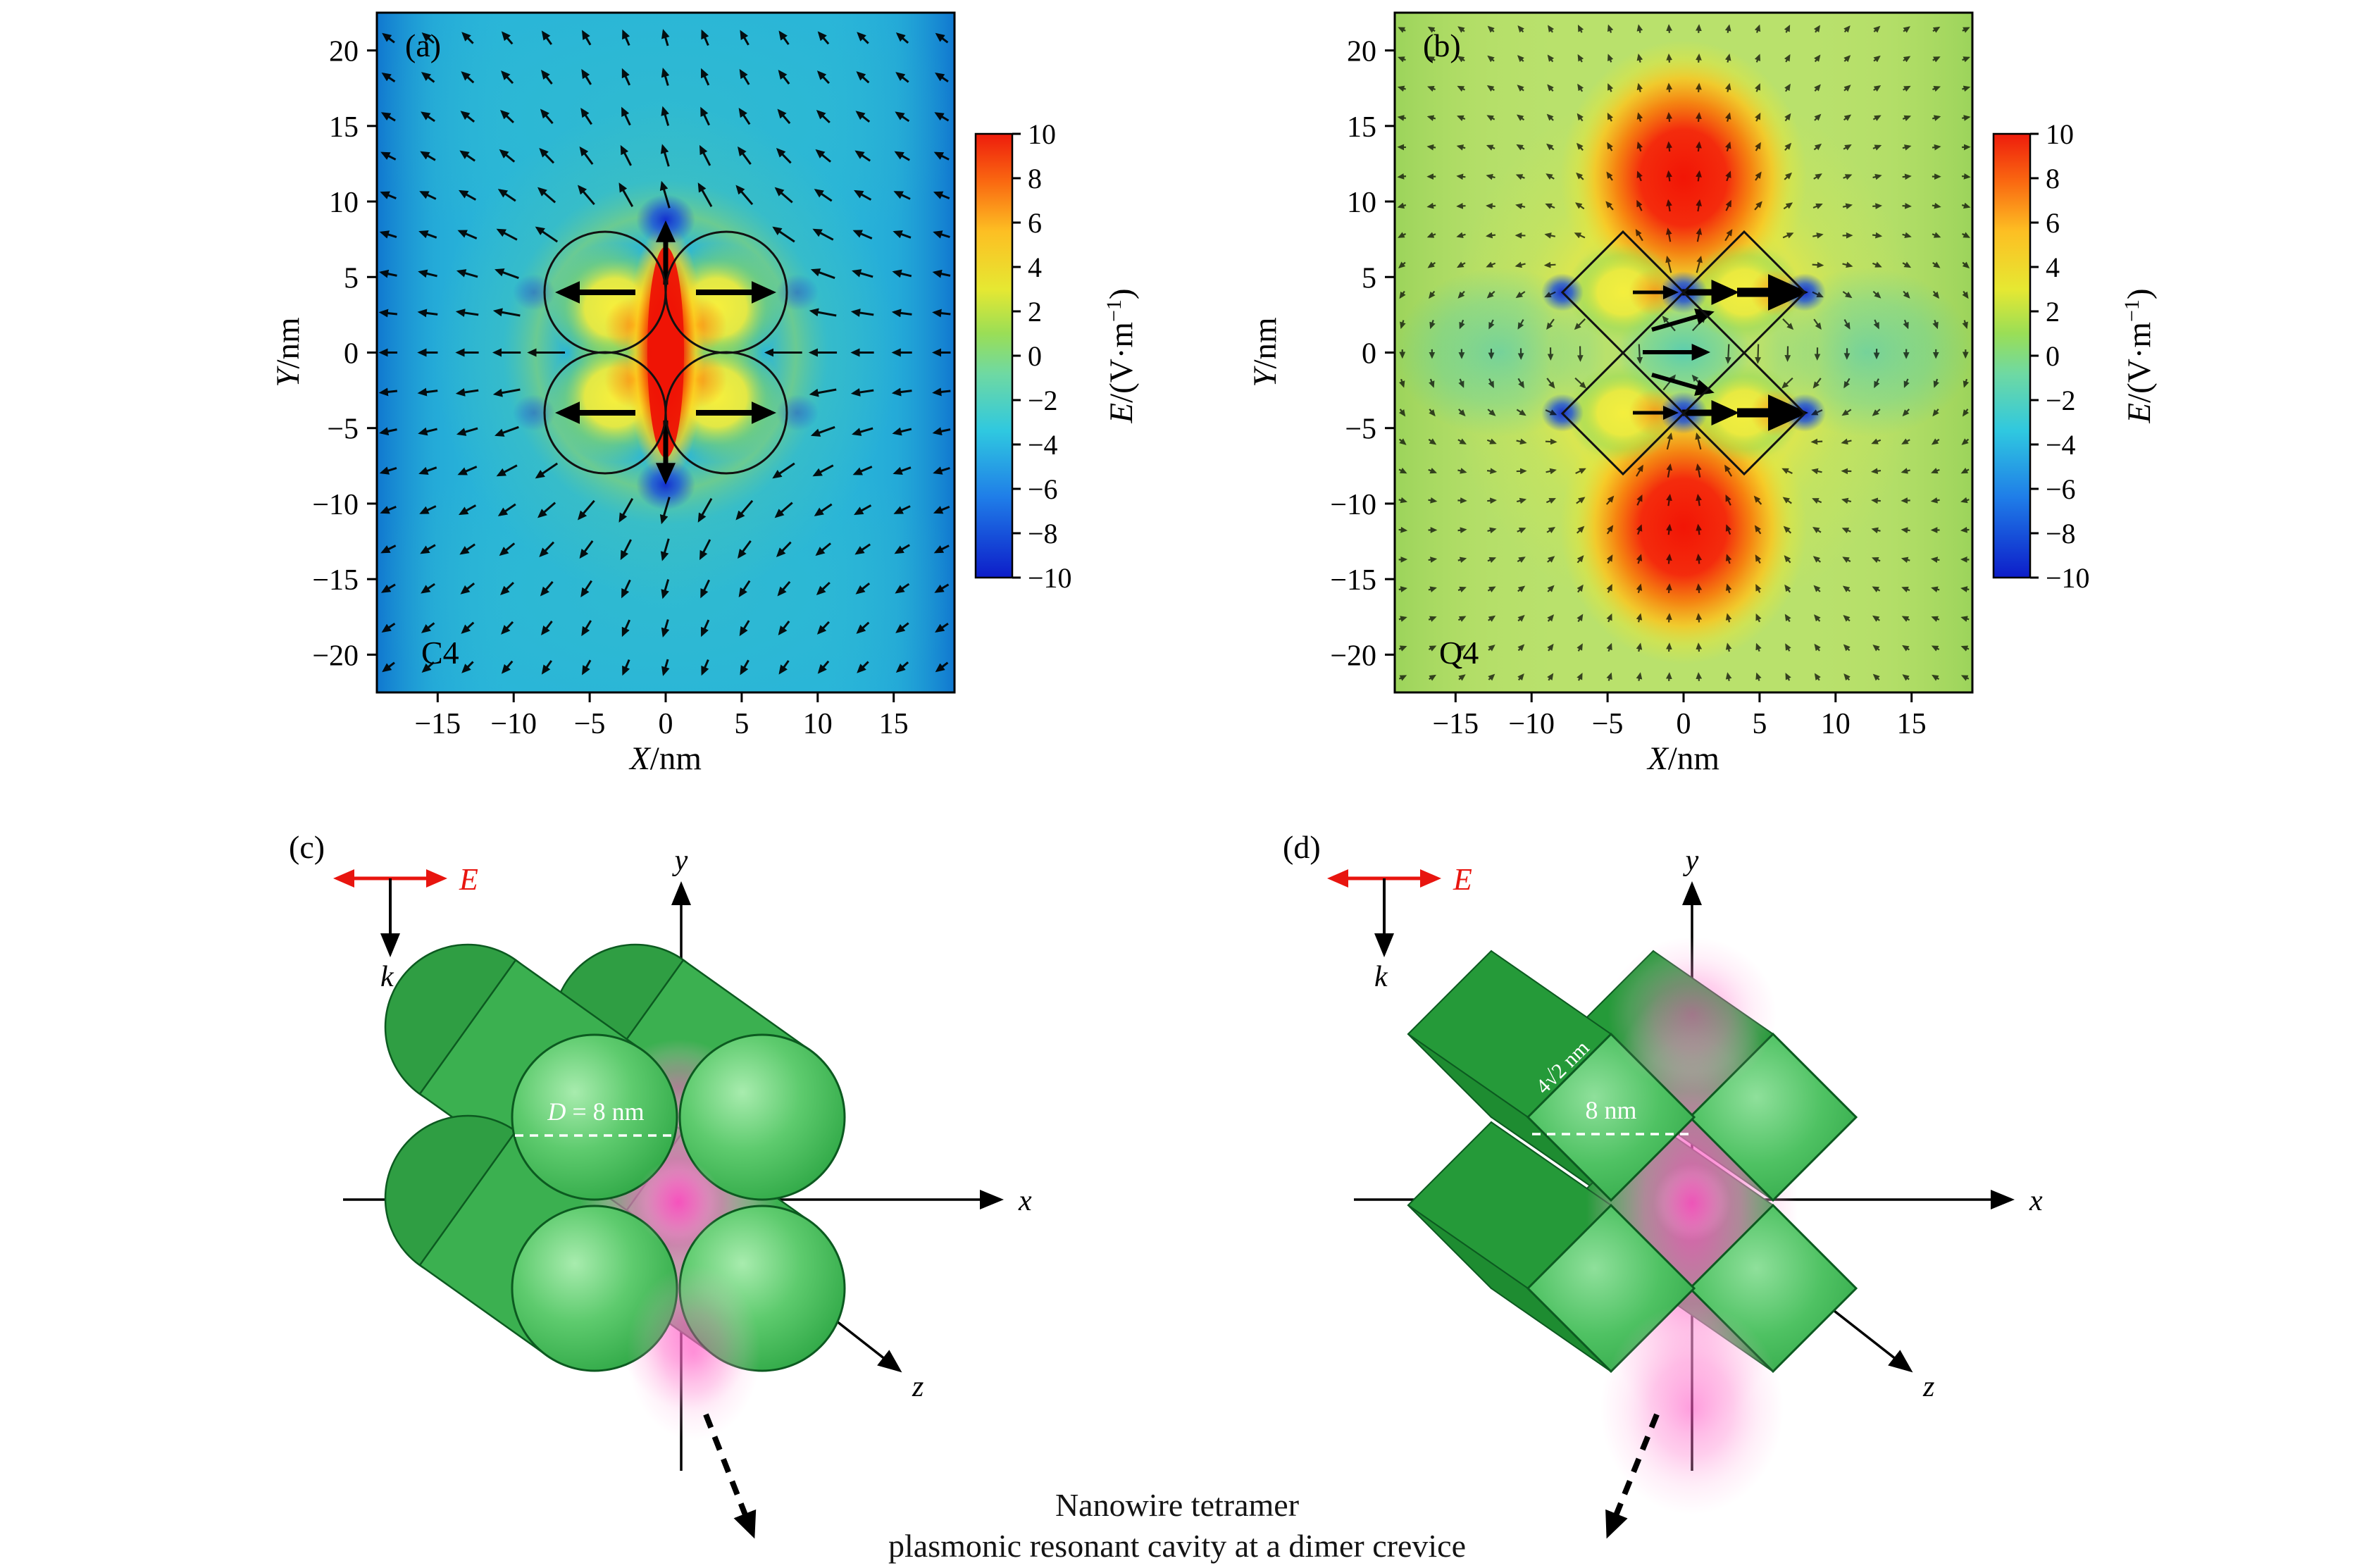 The width and height of the screenshot is (2357, 1568). Describe the element at coordinates (1836, 724) in the screenshot. I see `x-tick-label: 10` at that location.